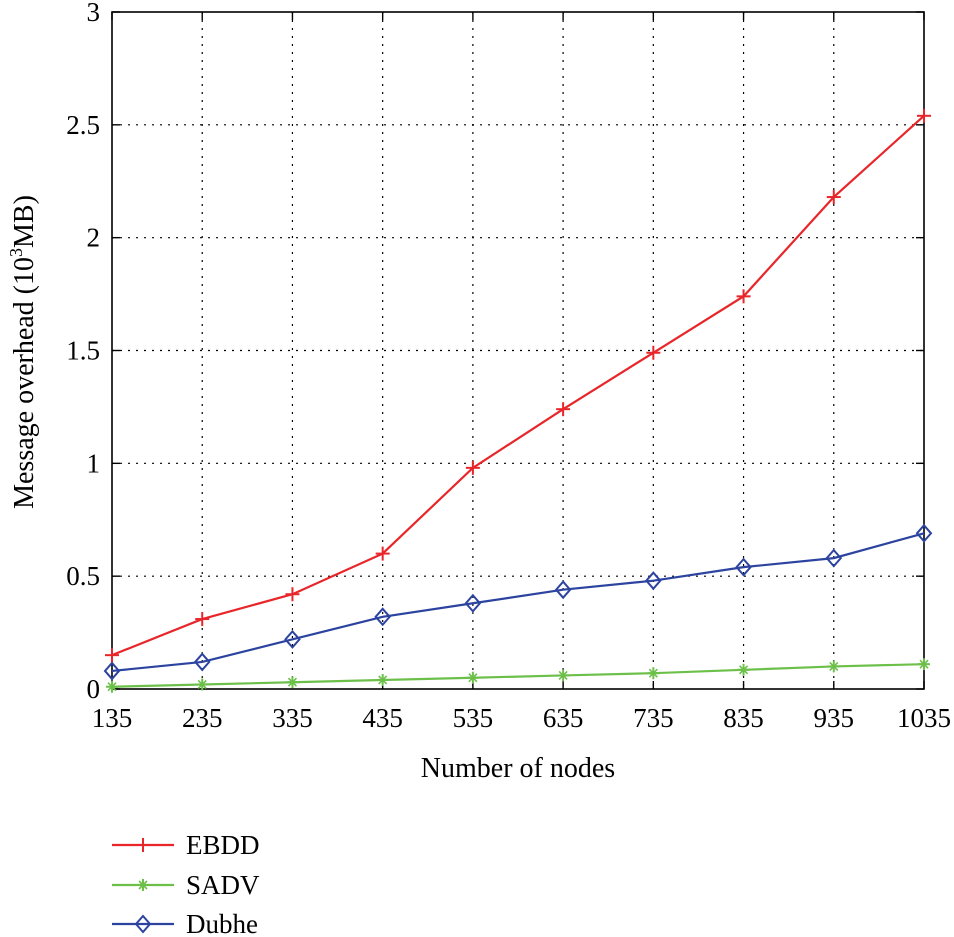 Image resolution: width=954 pixels, height=937 pixels. Describe the element at coordinates (24, 221) in the screenshot. I see `y-axis-label-unit: MB)` at that location.